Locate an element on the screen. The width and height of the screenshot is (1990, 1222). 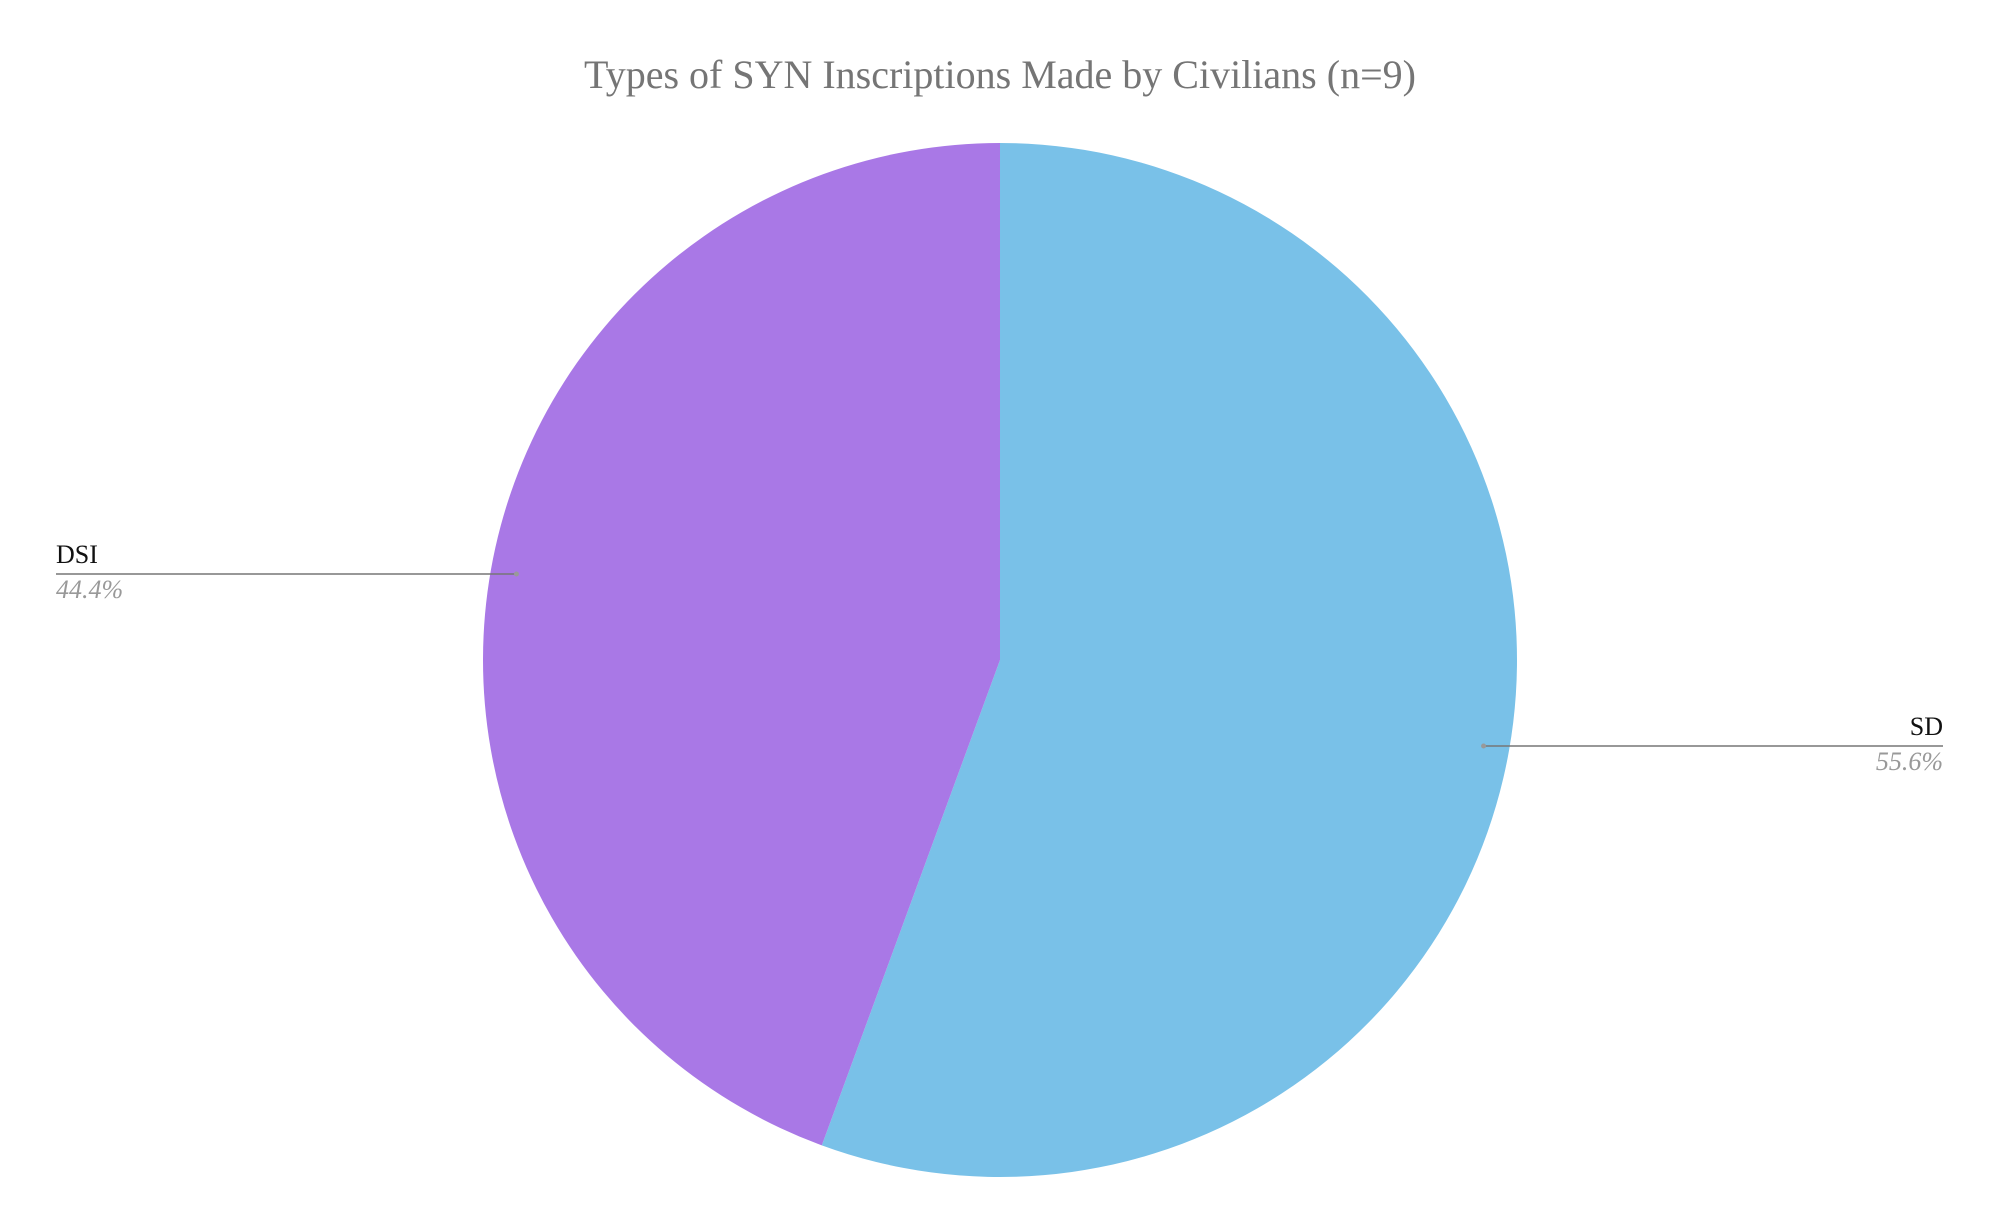
slice-label: SD is located at coordinates (1926, 726).